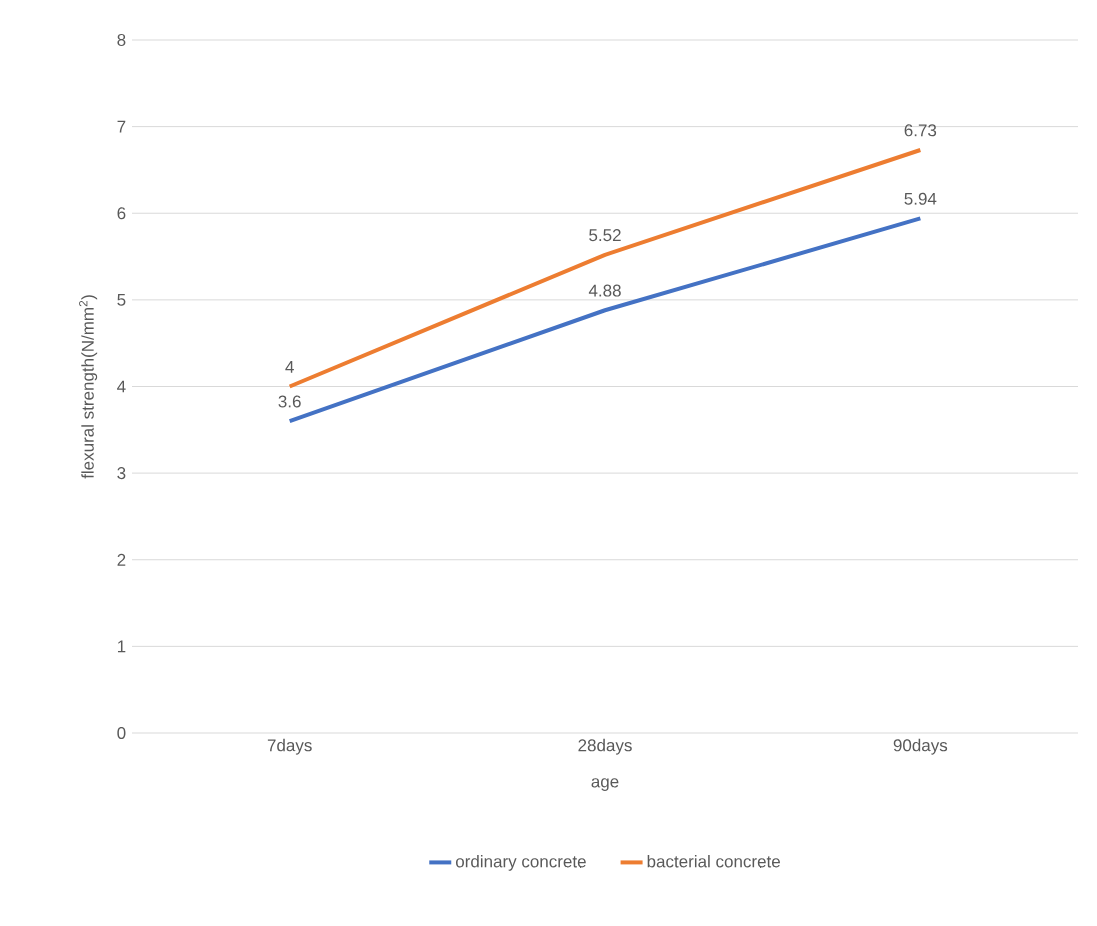  Describe the element at coordinates (88, 387) in the screenshot. I see `y-axis-title: flexural strength(N/mm$^{2}$)` at that location.